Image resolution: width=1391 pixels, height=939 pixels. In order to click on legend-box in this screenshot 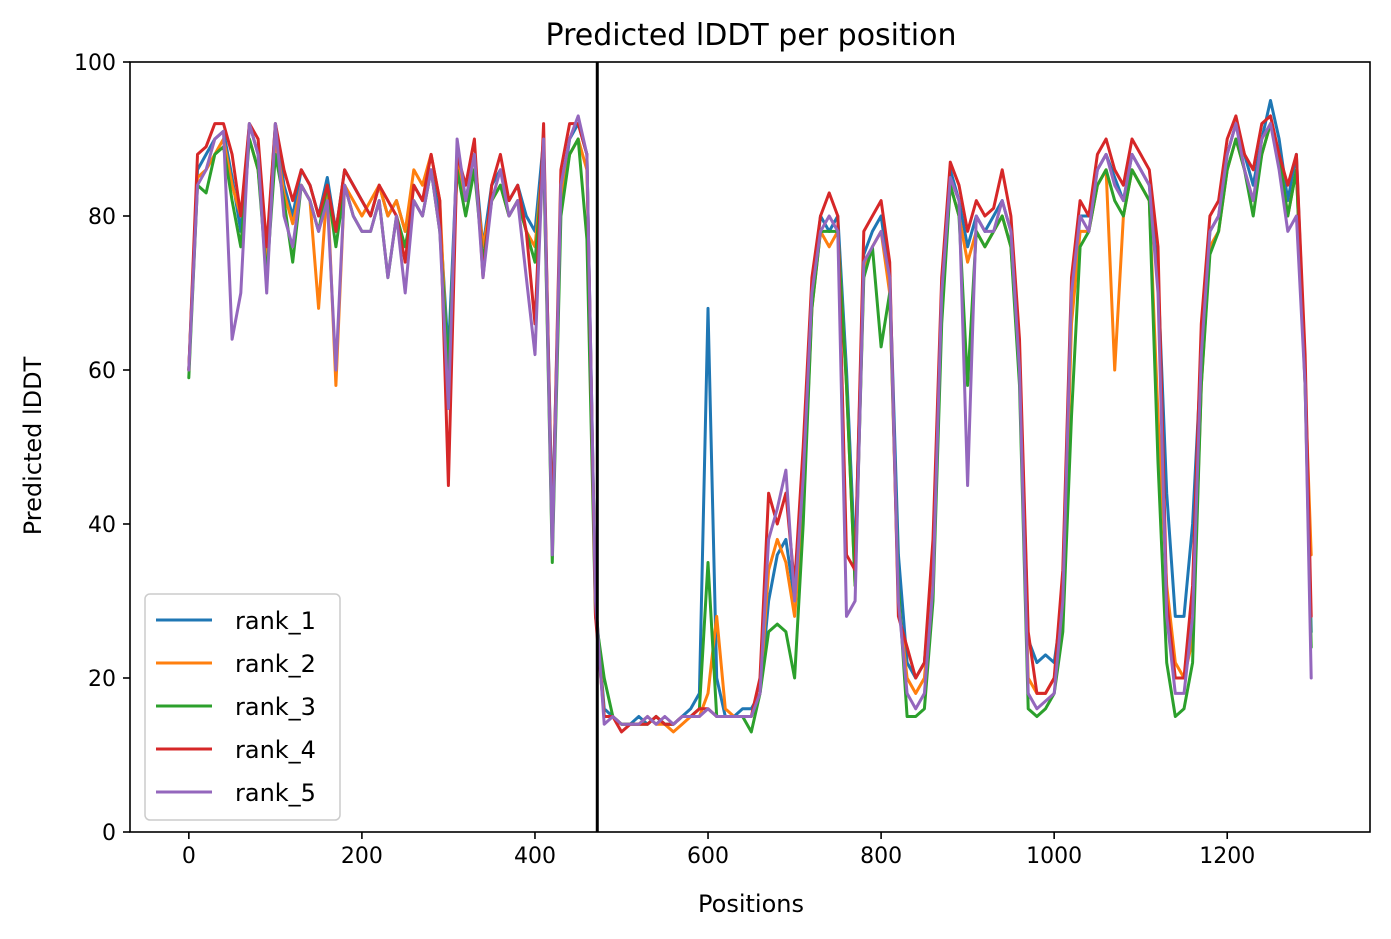, I will do `click(242, 707)`.